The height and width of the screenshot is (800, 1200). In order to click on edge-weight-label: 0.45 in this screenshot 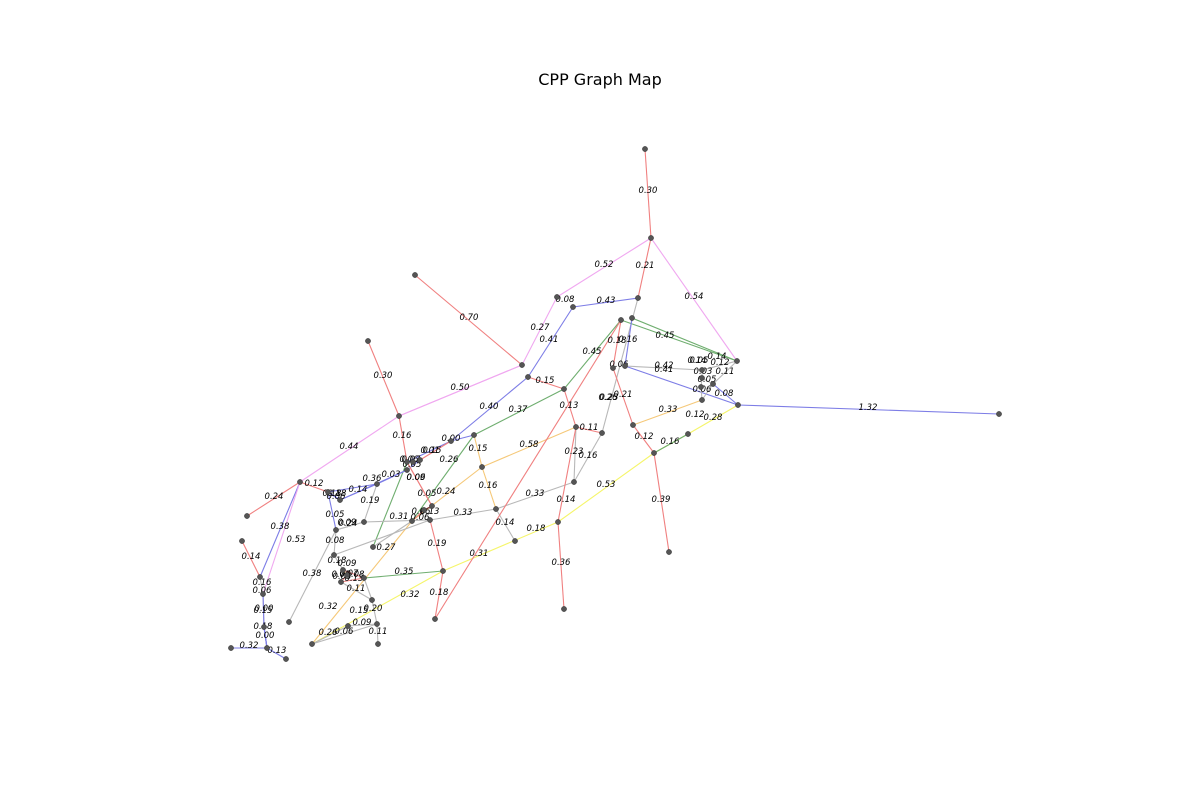, I will do `click(592, 352)`.